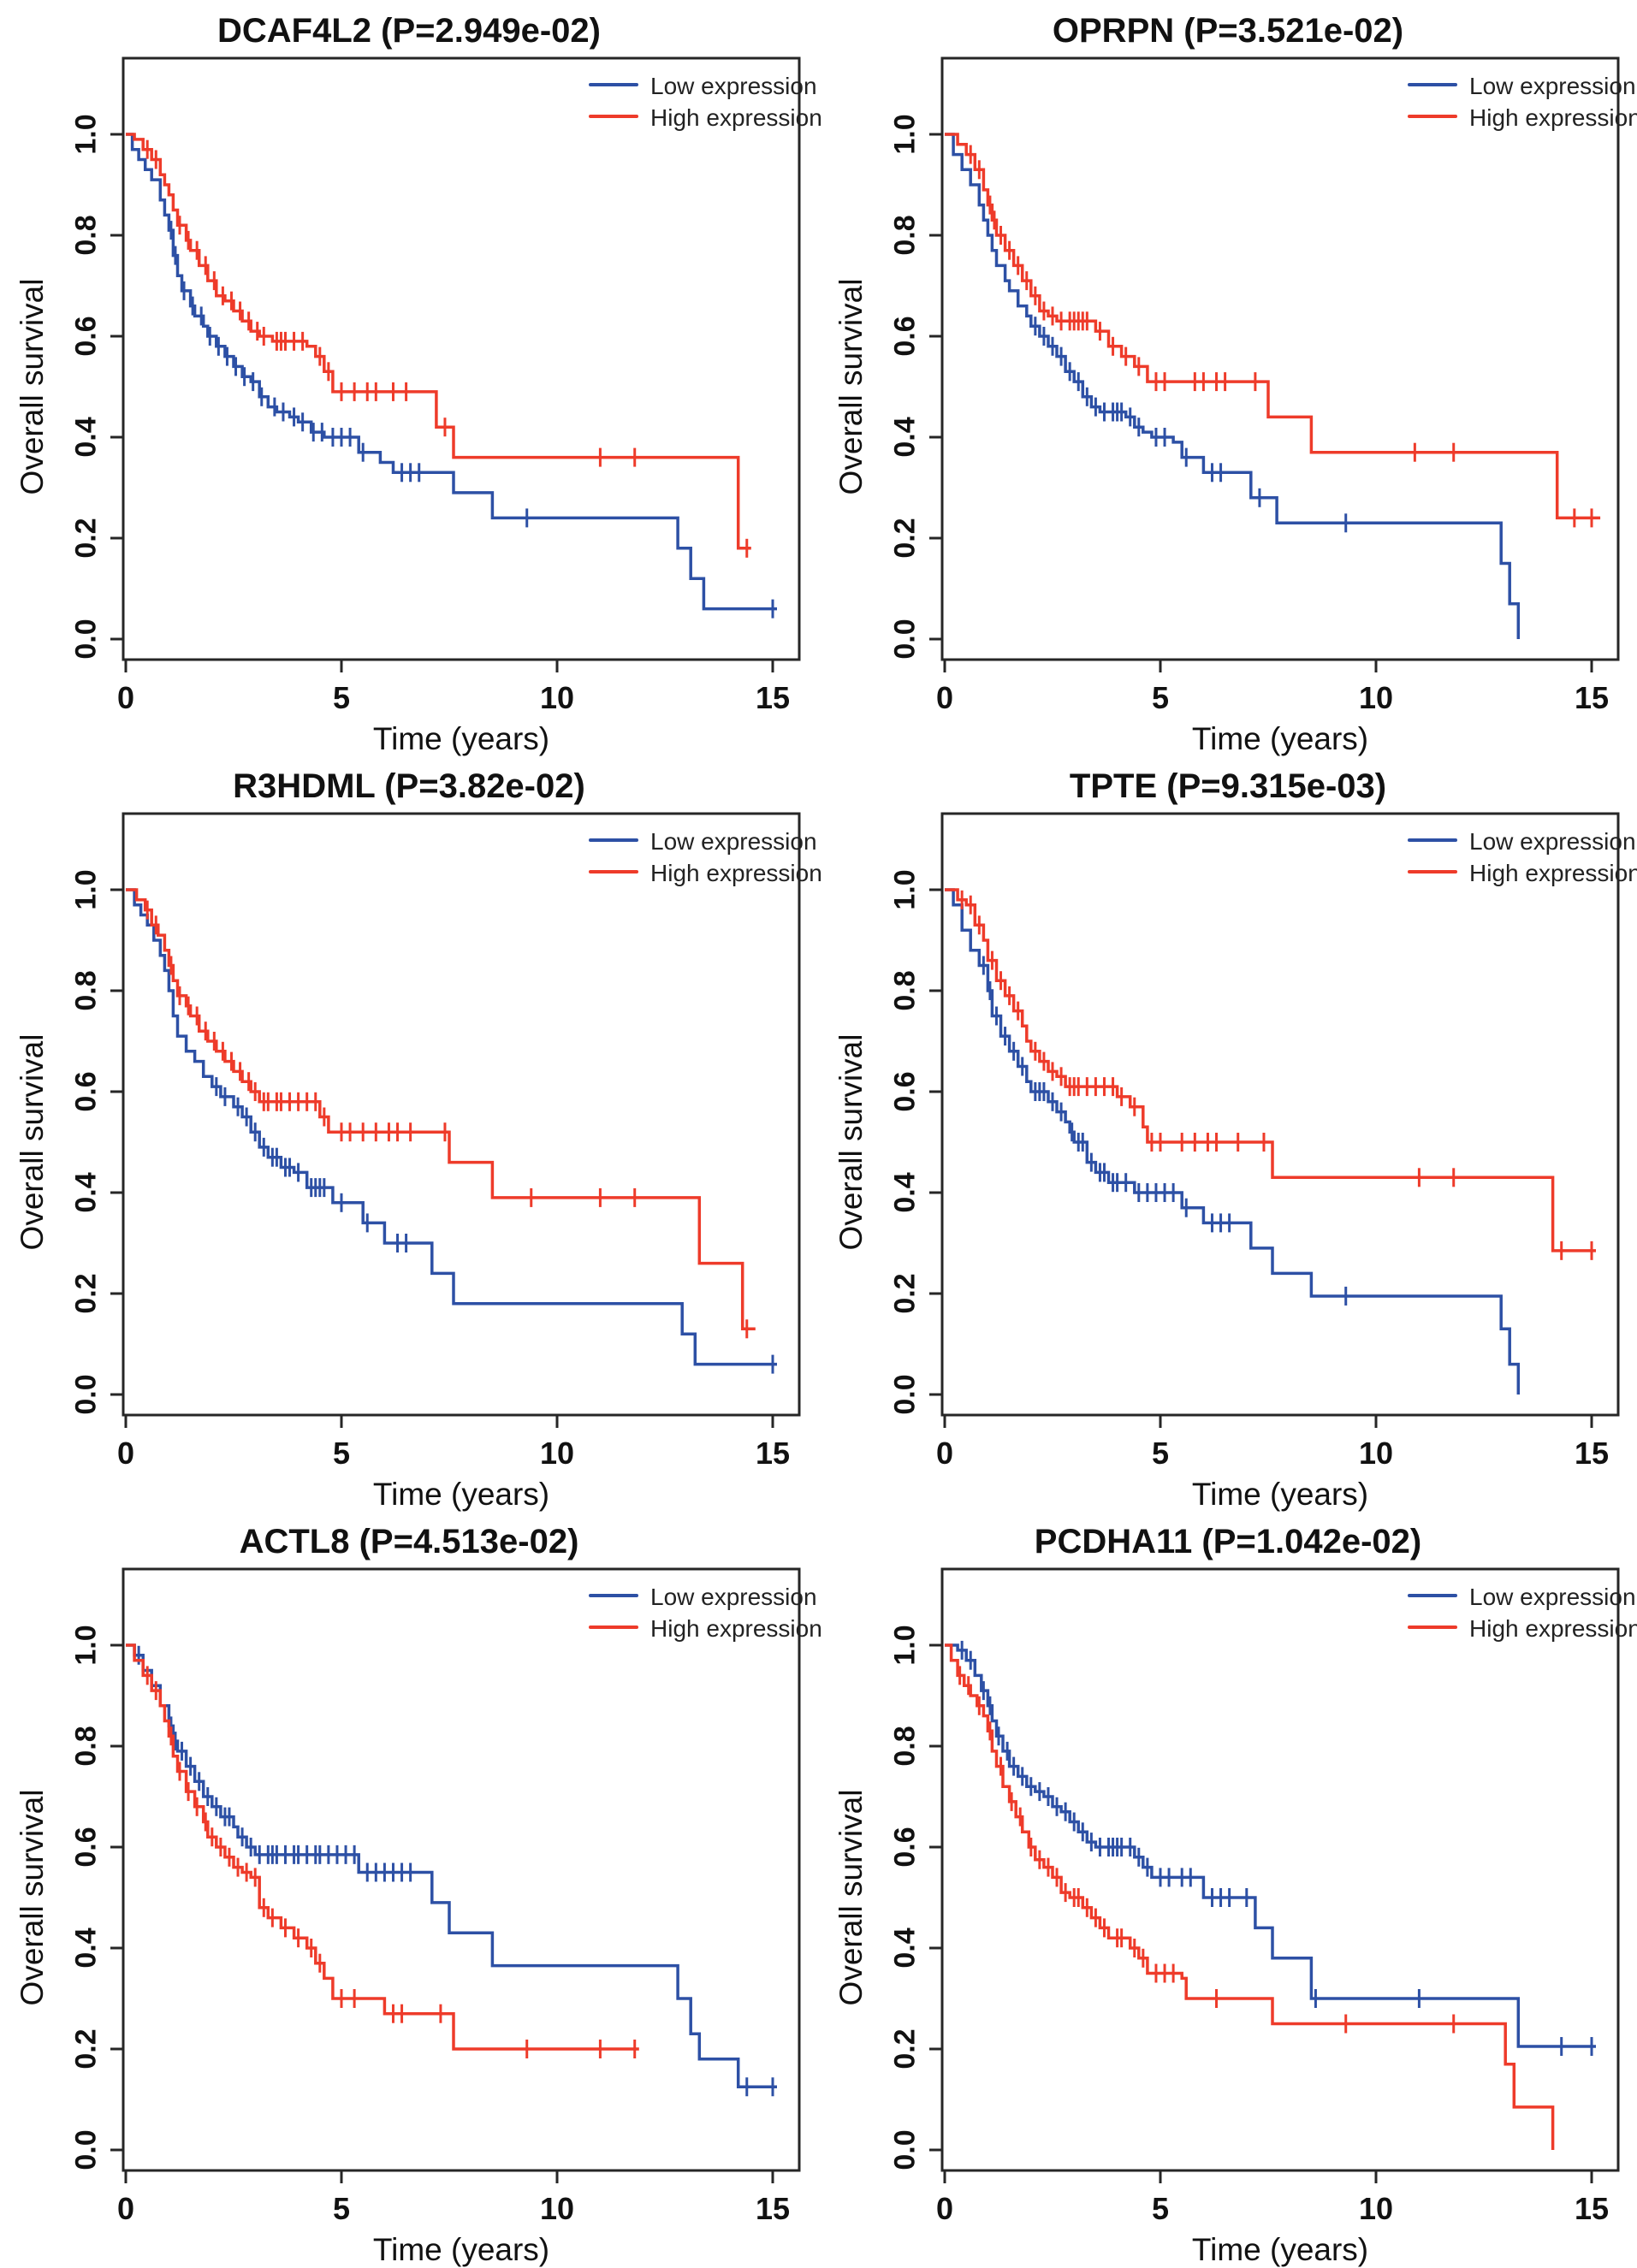 Image resolution: width=1637 pixels, height=2268 pixels. I want to click on panel-title: TPTE (P=9.315e-03), so click(1228, 786).